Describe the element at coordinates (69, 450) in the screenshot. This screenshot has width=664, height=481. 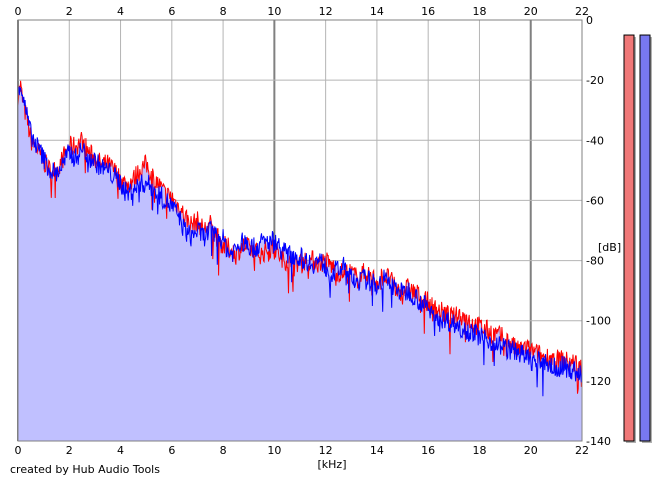
I see `x-tick-label-bottom: 2` at that location.